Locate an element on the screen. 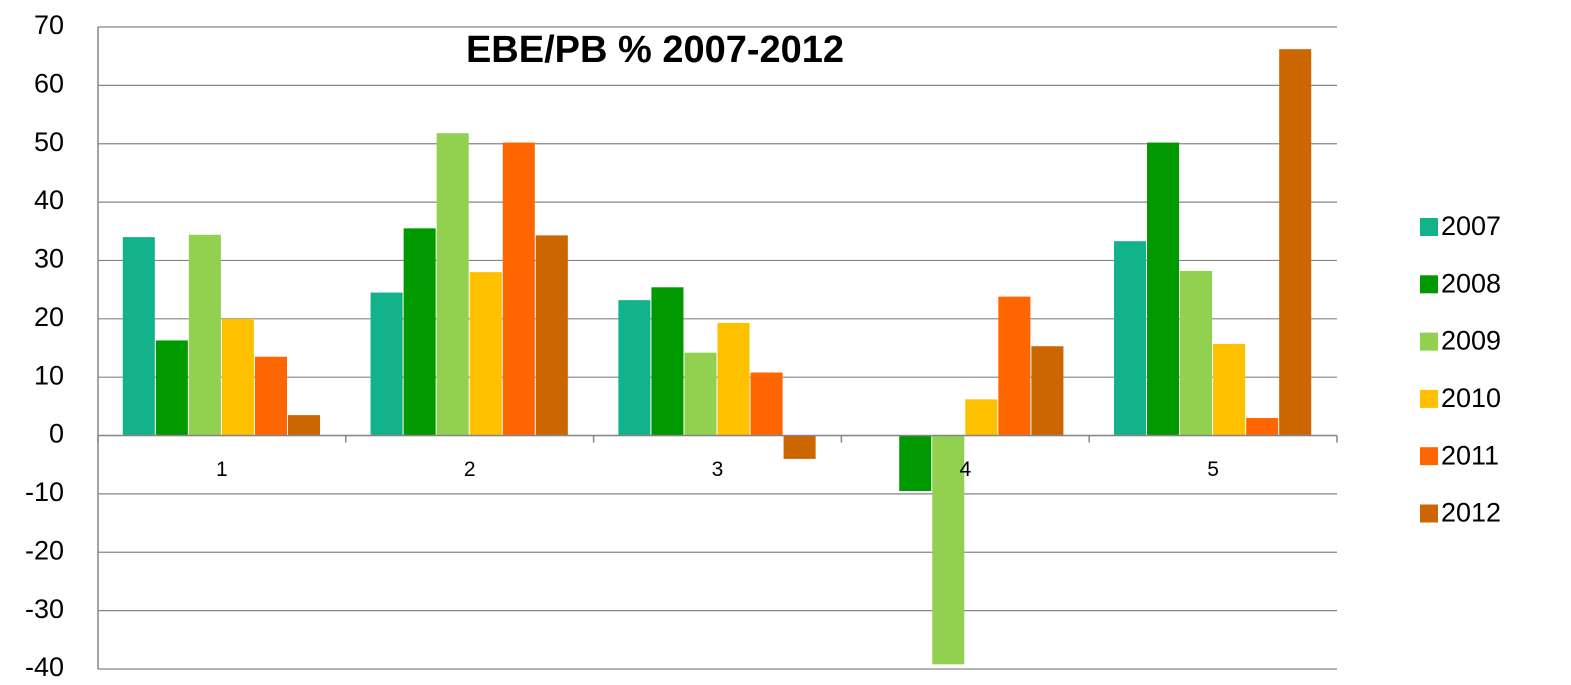 This screenshot has height=685, width=1571. x-tick-label: 4 is located at coordinates (965, 469).